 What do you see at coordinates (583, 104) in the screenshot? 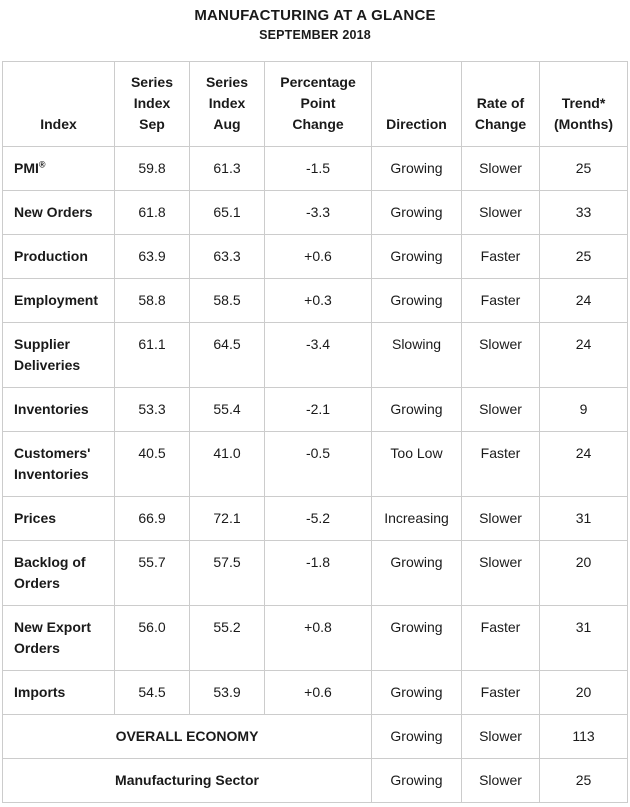
I see `col-header-trend: Trend* (Months)` at bounding box center [583, 104].